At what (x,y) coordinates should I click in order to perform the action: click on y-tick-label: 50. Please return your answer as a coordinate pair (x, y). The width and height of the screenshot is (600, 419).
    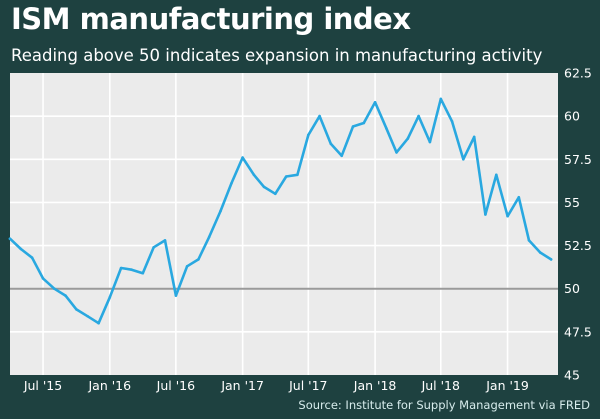
    Looking at the image, I should click on (572, 288).